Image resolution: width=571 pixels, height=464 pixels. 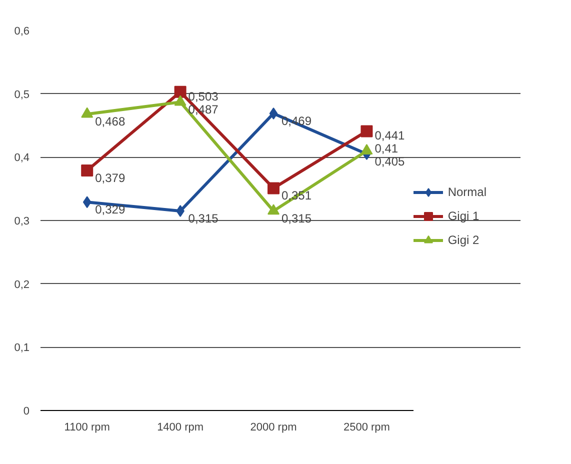 What do you see at coordinates (273, 428) in the screenshot?
I see `x-tick-label: 2000 rpm` at bounding box center [273, 428].